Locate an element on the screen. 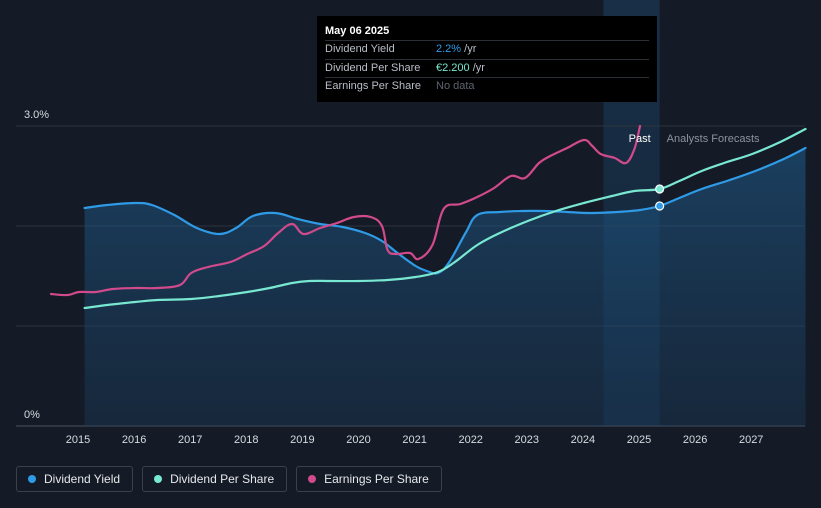 The width and height of the screenshot is (821, 508). tooltip-label: Earnings Per Share is located at coordinates (373, 86).